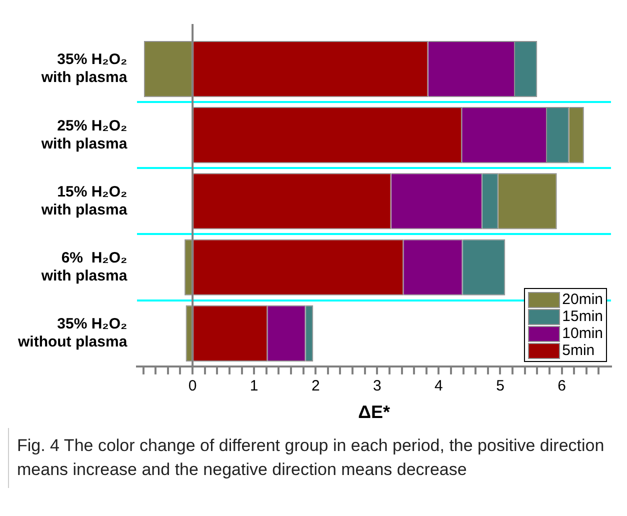 This screenshot has width=627, height=516. I want to click on y-tick-label: 35% H₂O₂ with plasma, so click(84, 68).